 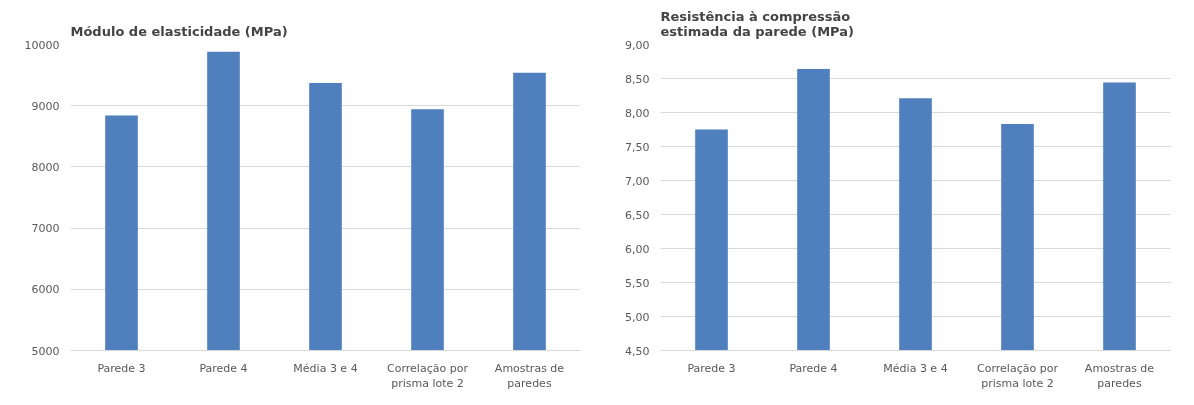 I want to click on y-tick-label: 10000, so click(x=42, y=45).